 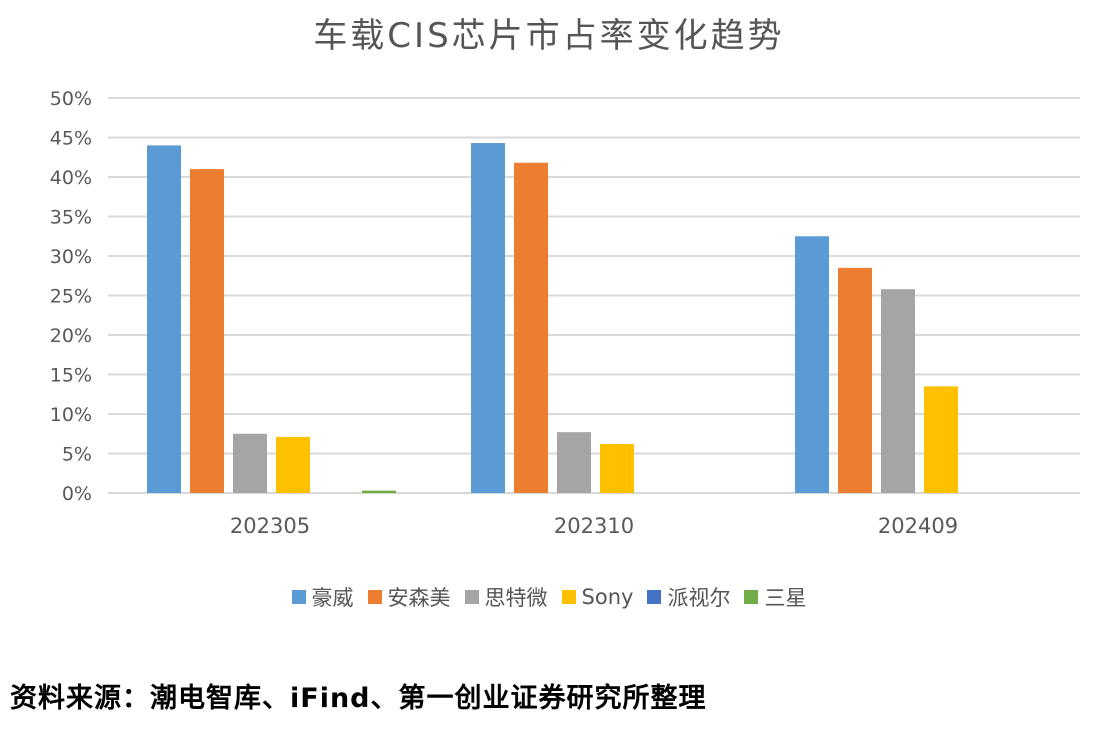 I want to click on source-note: 资料来源：潮电智库、iFind、第一创业证券研究所整理, so click(x=358, y=698).